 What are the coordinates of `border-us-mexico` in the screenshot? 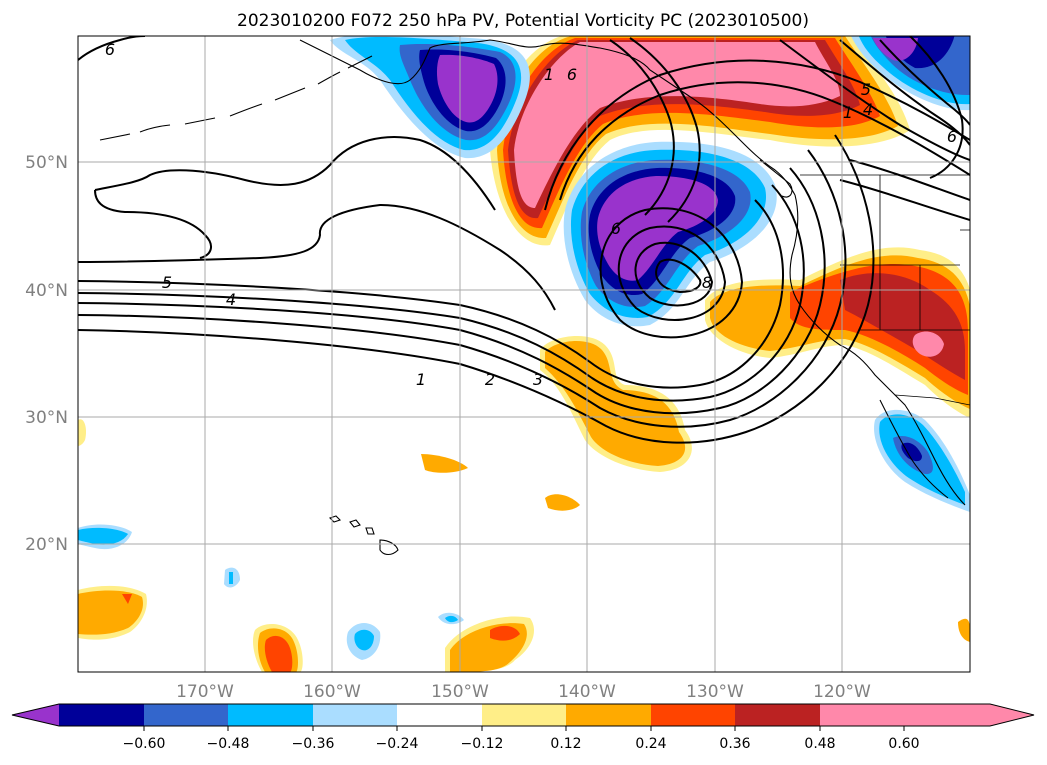 It's located at (932, 400).